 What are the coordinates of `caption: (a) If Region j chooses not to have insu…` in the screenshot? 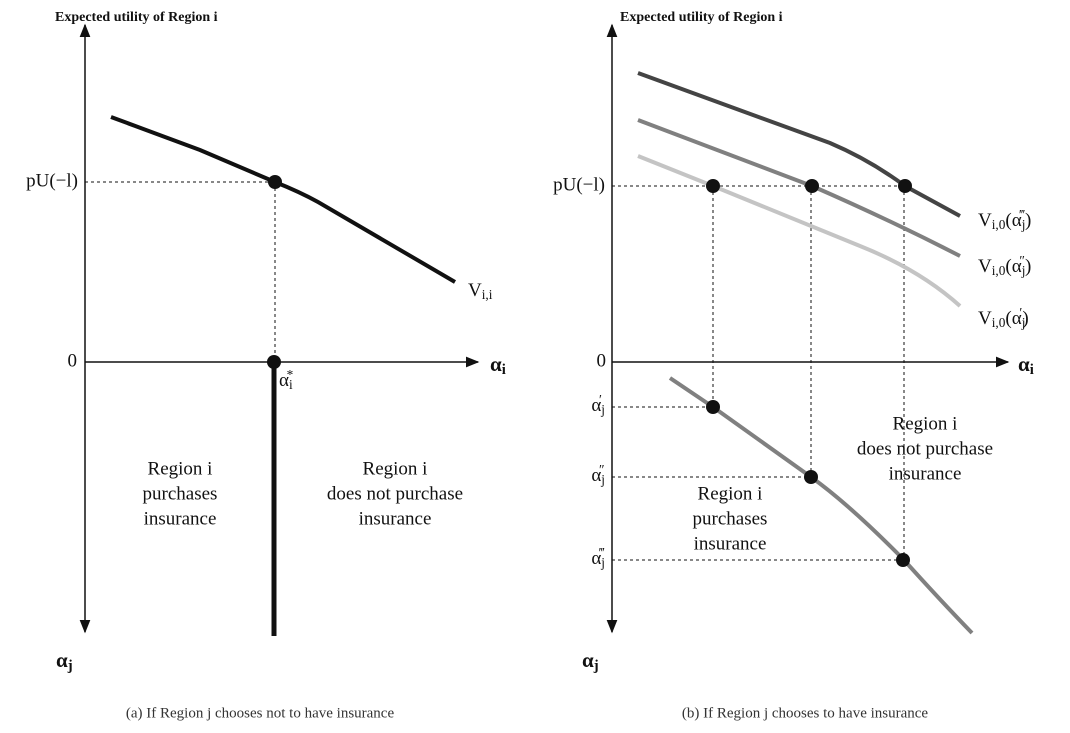 It's located at (260, 713).